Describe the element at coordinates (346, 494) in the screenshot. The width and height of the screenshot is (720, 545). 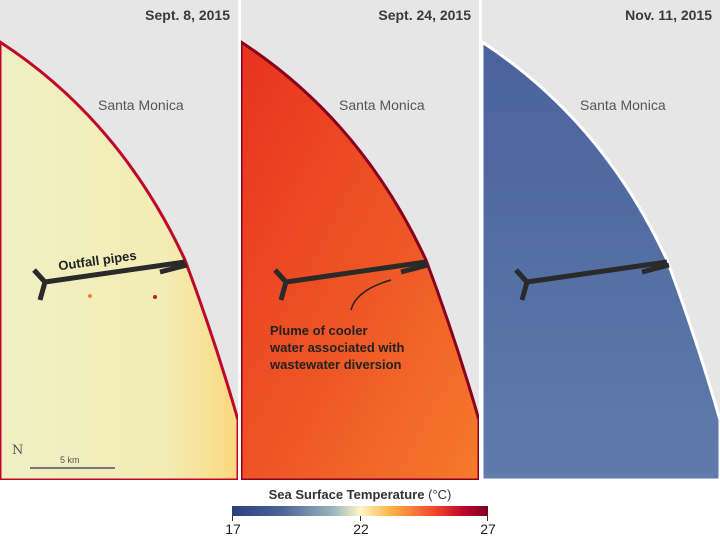
I see `colorbar-title-text: Sea Surface Temperature` at that location.